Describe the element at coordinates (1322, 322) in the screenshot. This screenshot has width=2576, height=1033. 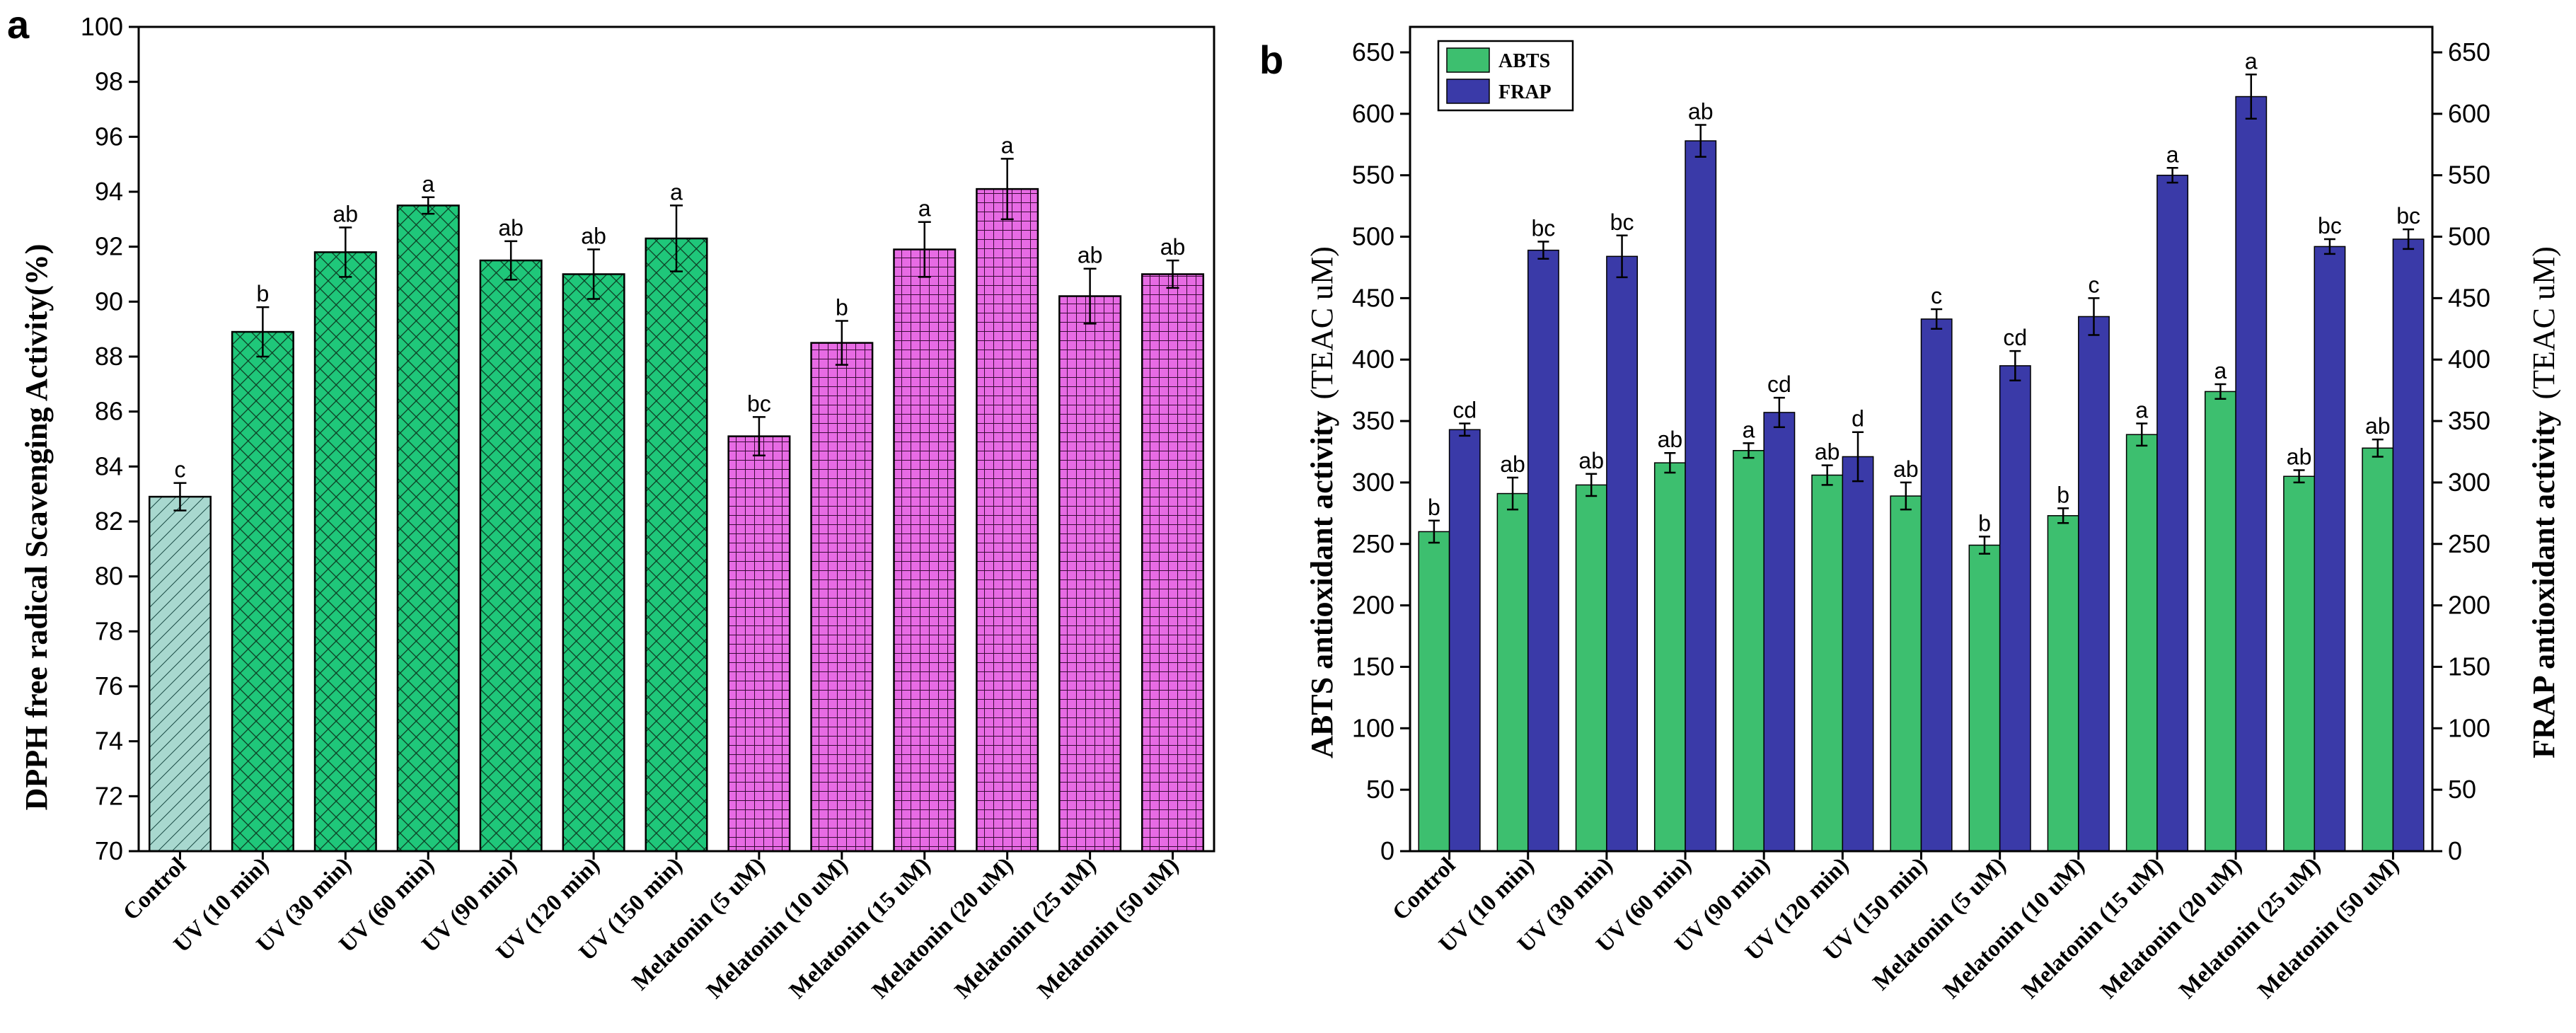
I see `panel-b-left-y-label-unit: (TEAC uM)` at that location.